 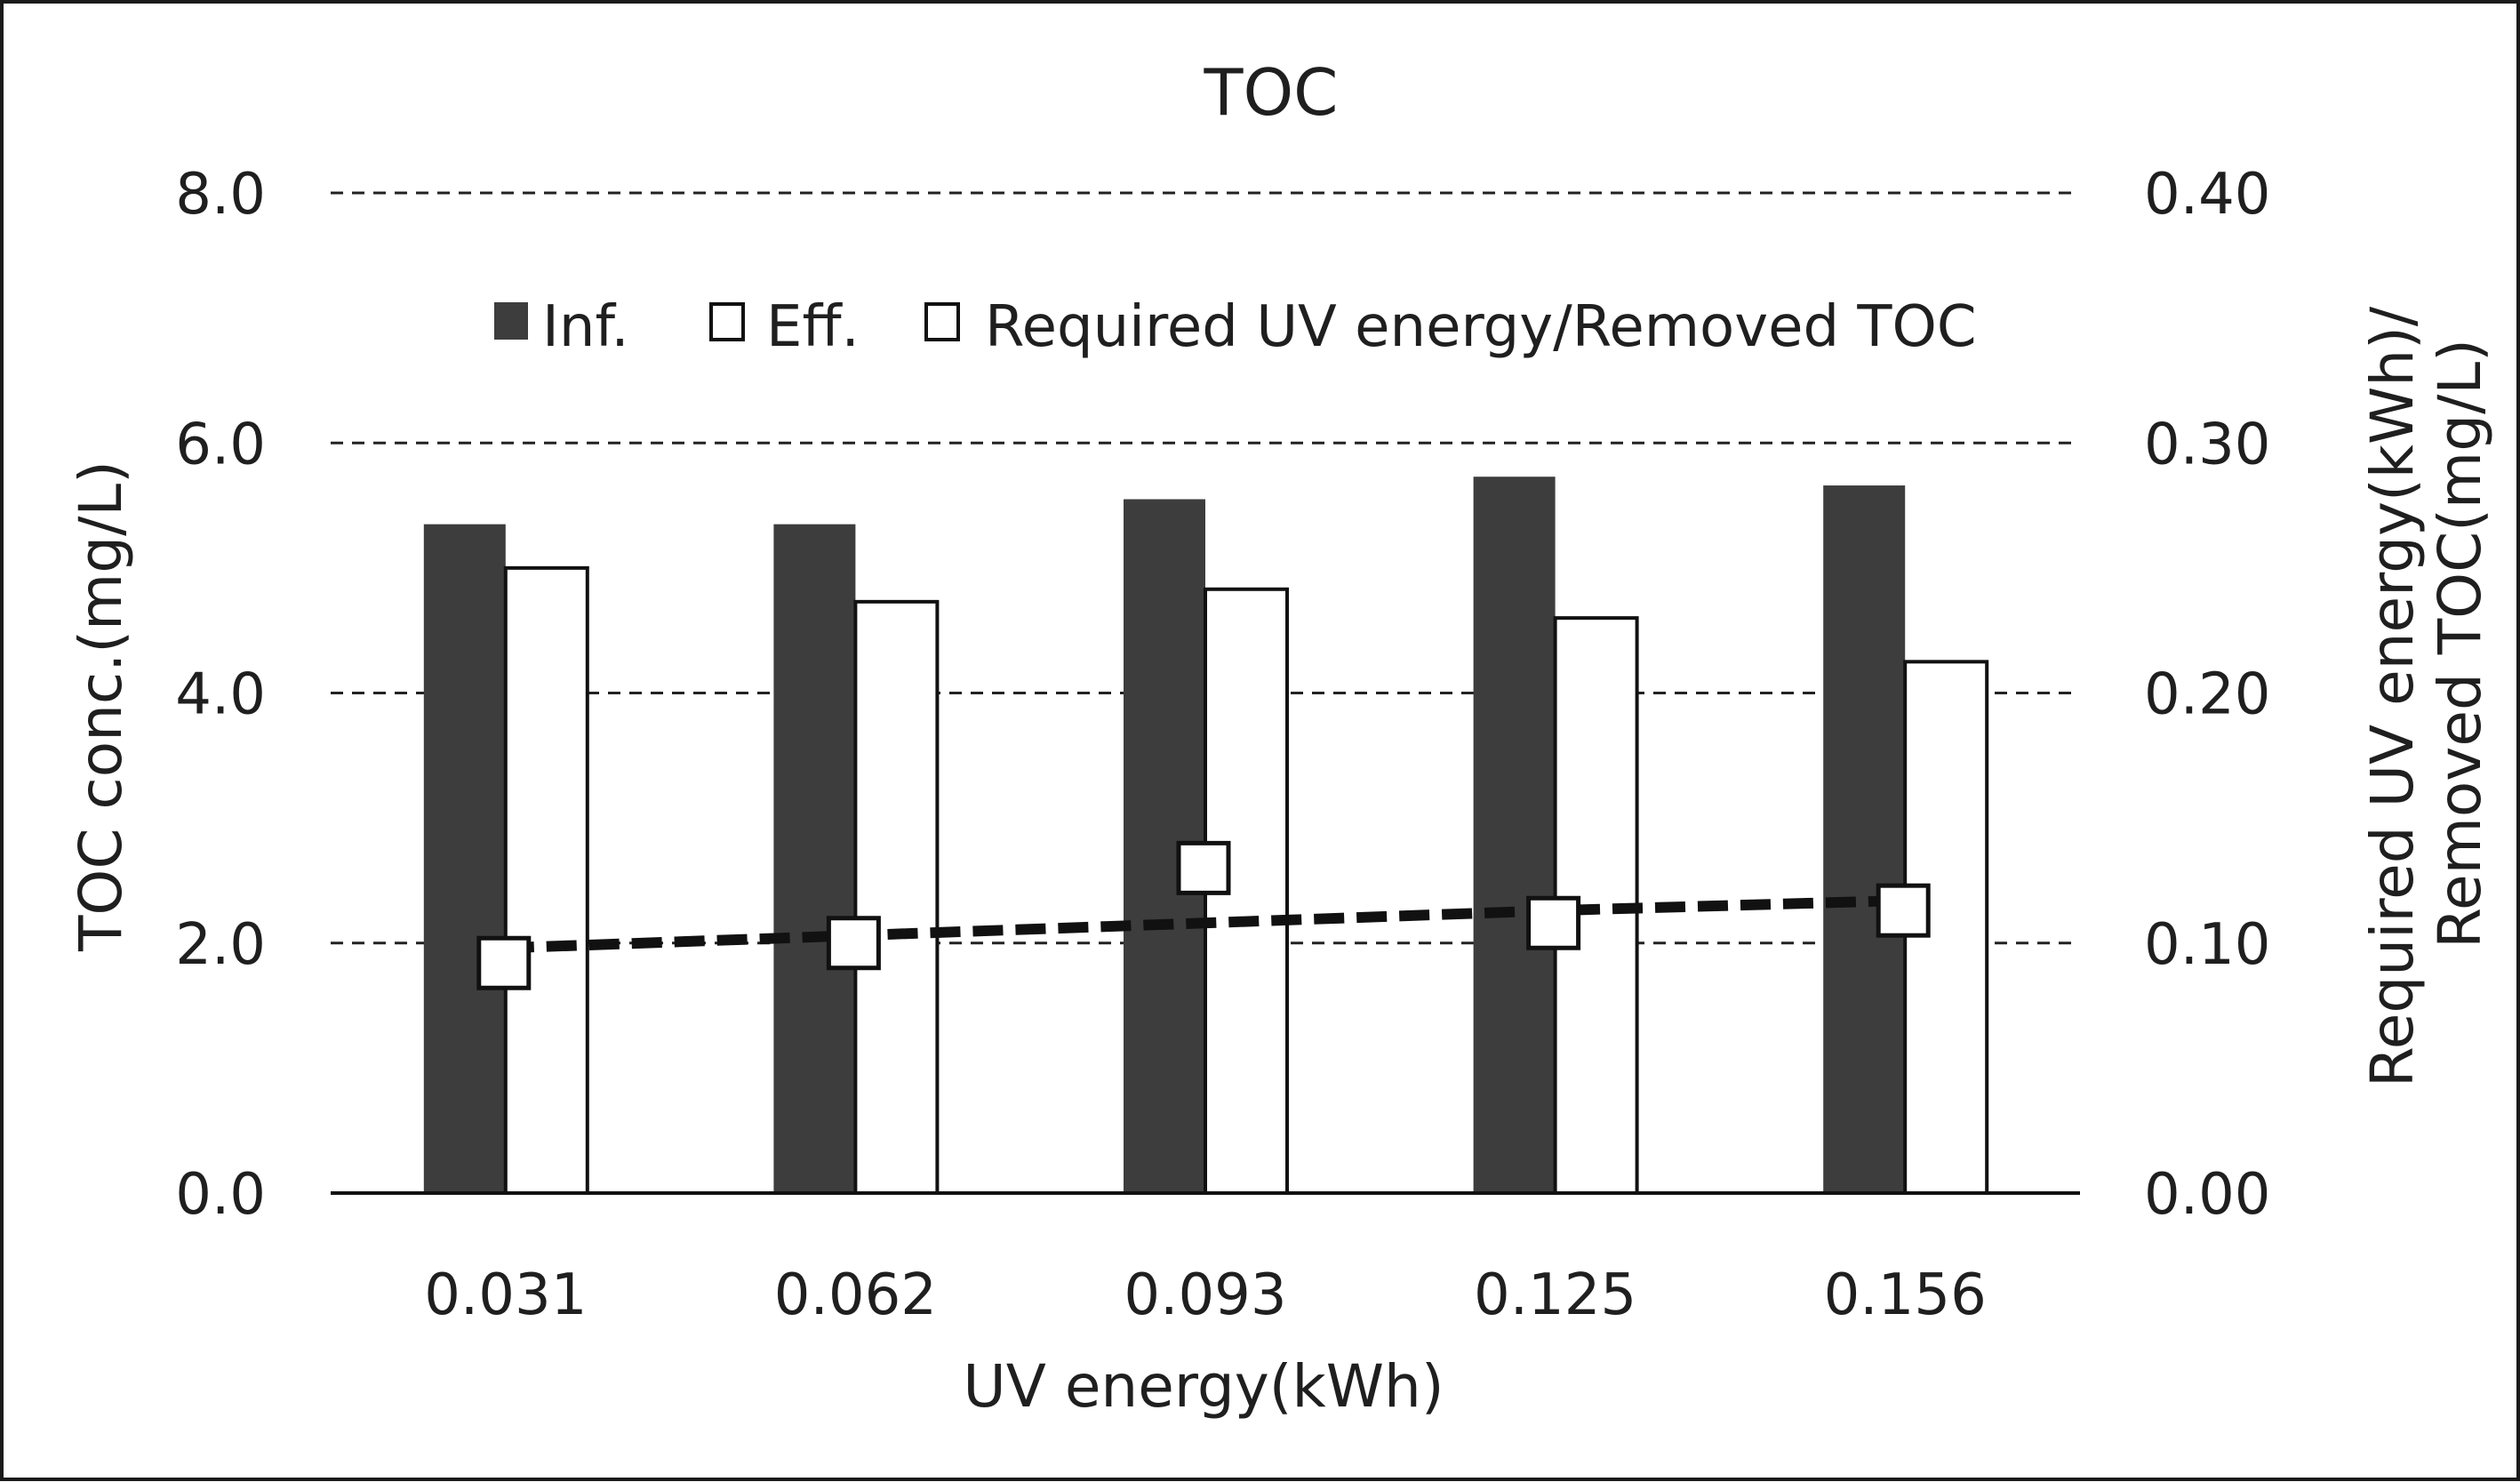 What do you see at coordinates (220, 1195) in the screenshot?
I see `y-tick-label: 0.0` at bounding box center [220, 1195].